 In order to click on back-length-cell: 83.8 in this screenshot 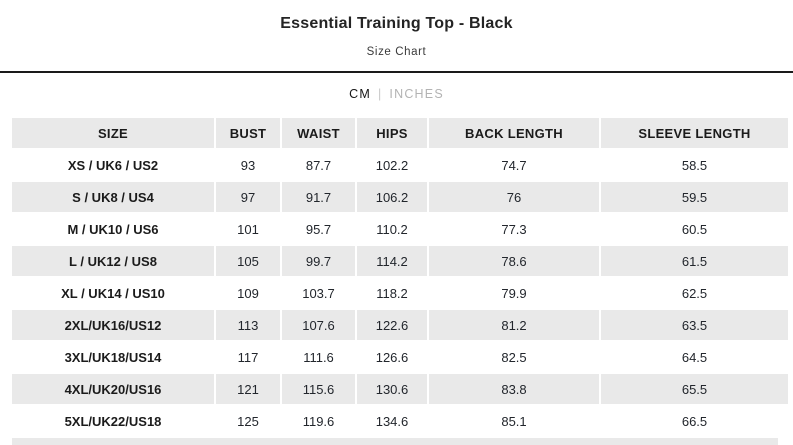, I will do `click(514, 389)`.